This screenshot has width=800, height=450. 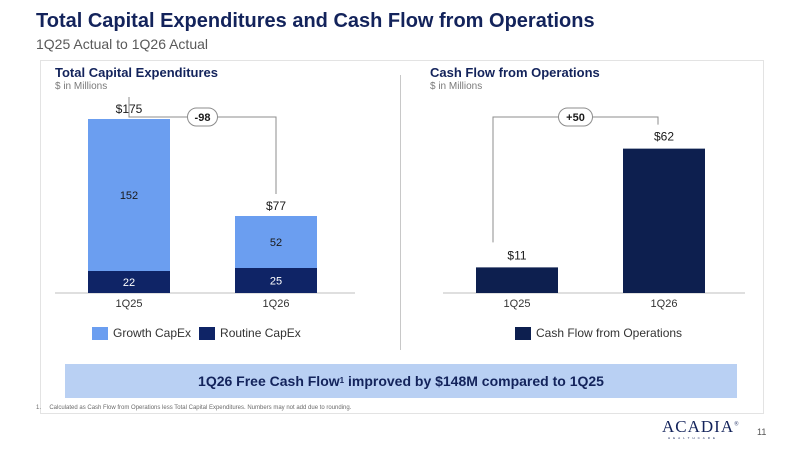 What do you see at coordinates (269, 381) in the screenshot?
I see `banner-text-start: 1Q26 Free Cash Flow` at bounding box center [269, 381].